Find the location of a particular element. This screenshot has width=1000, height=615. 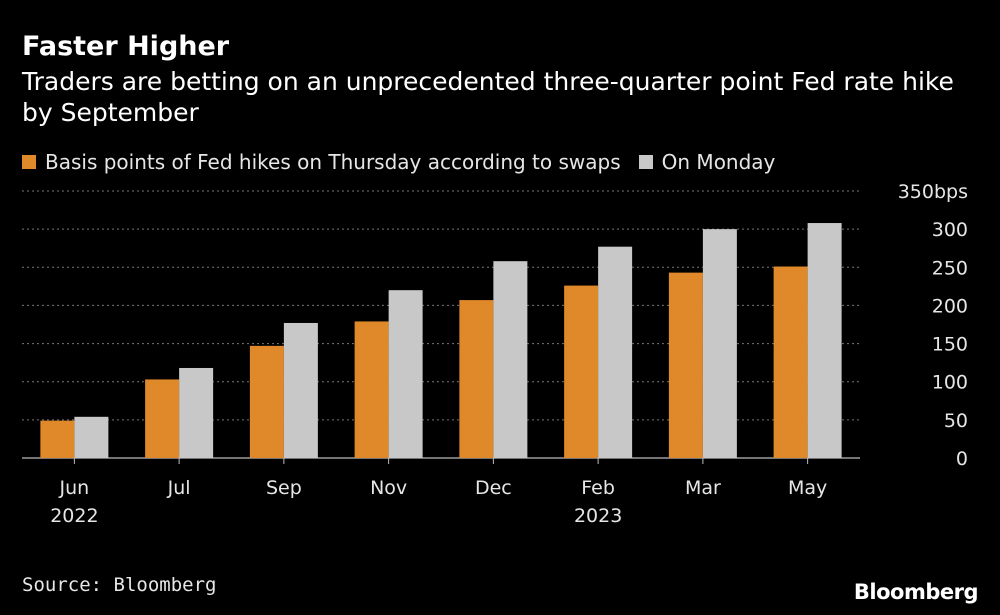

x-tick-label: Jun is located at coordinates (74, 488).